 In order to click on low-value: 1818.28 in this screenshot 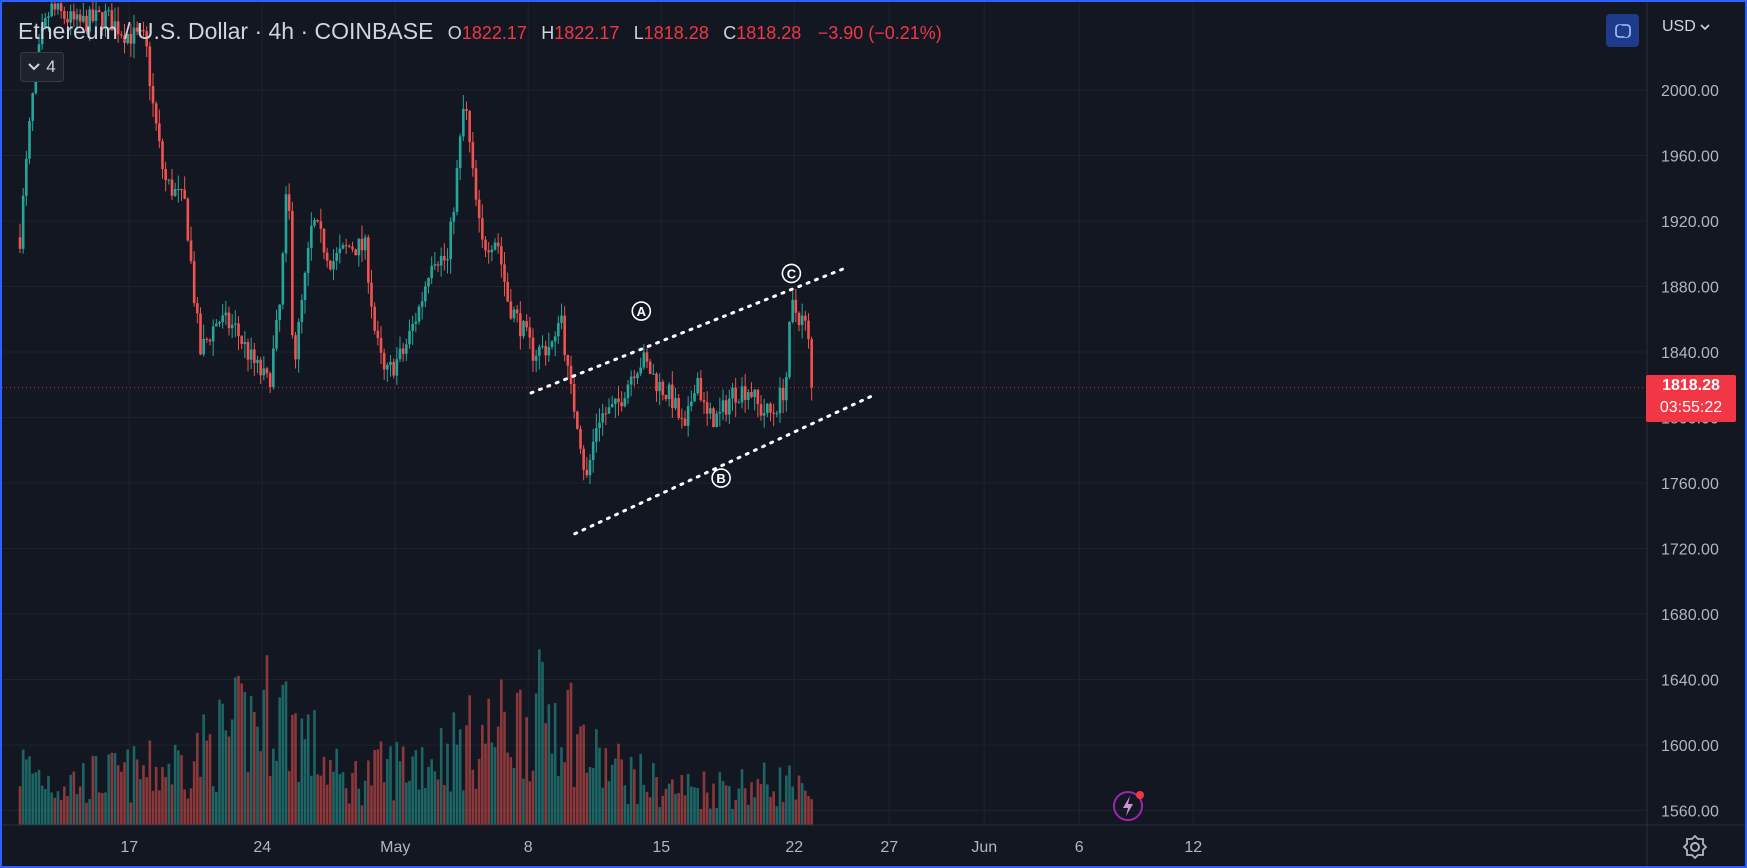, I will do `click(676, 33)`.